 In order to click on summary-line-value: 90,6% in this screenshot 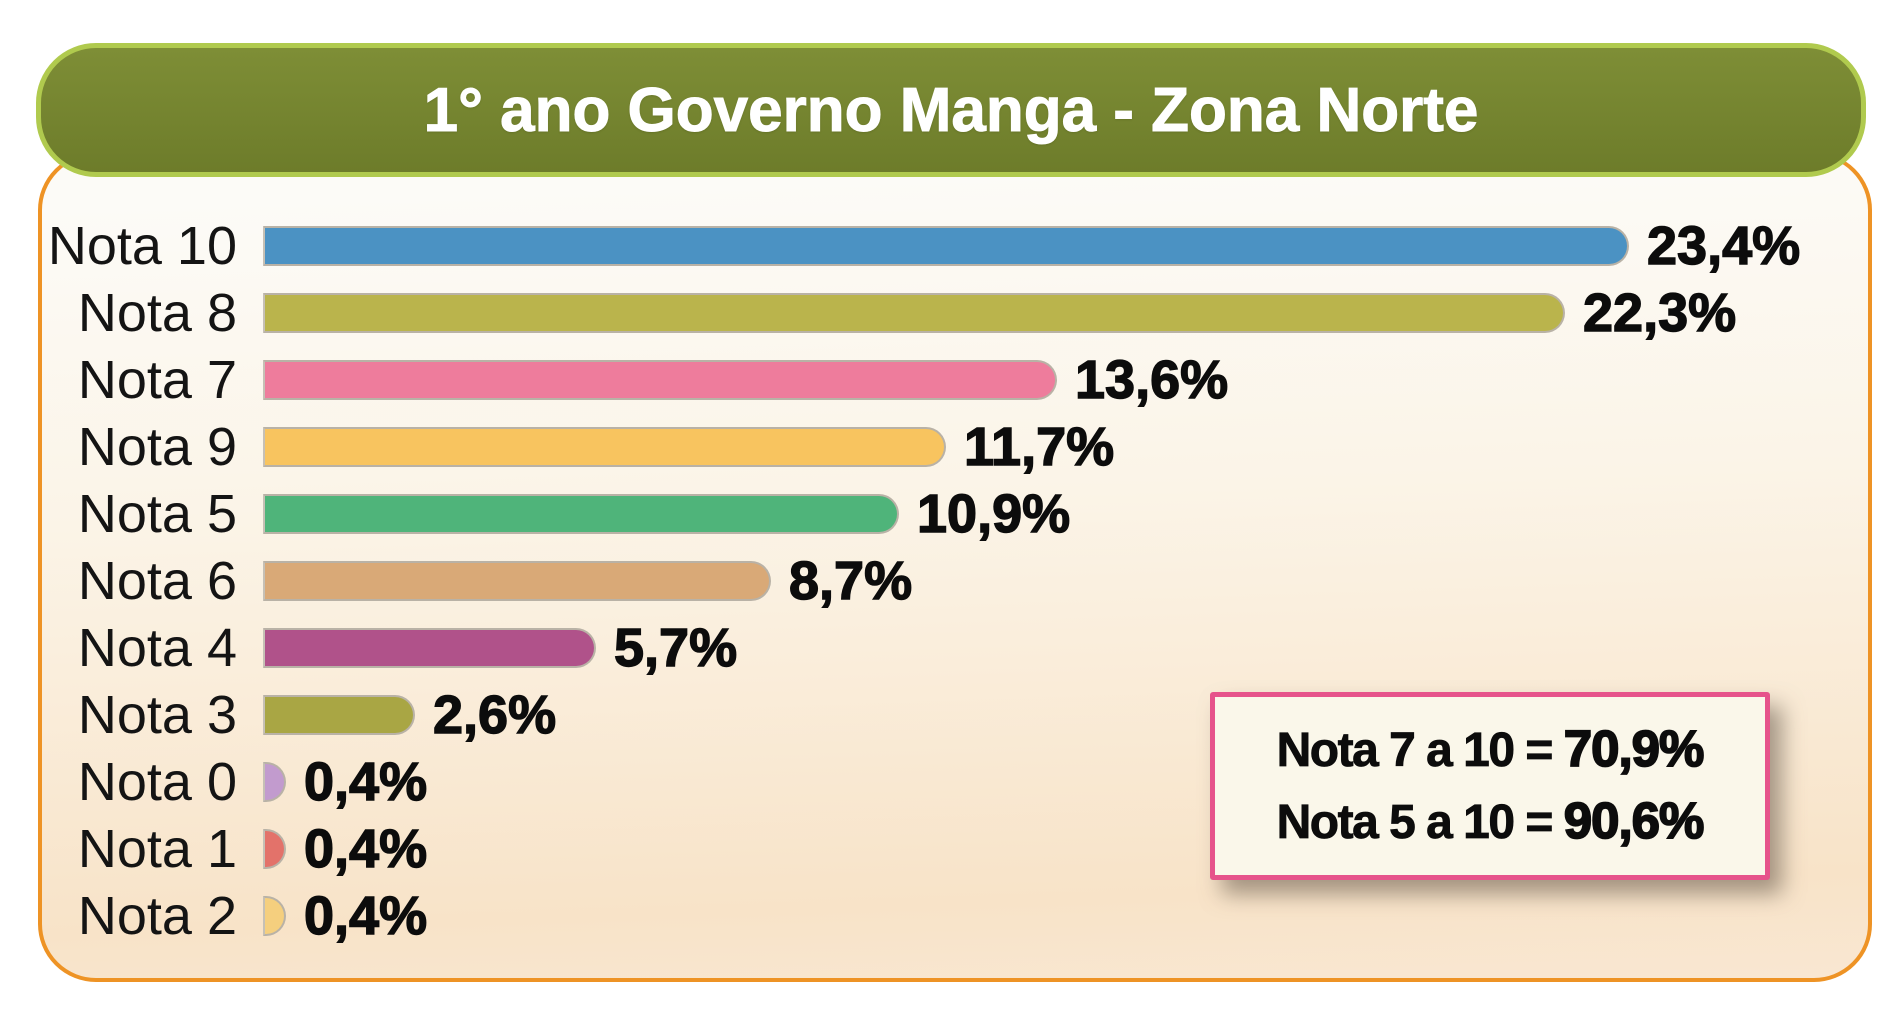, I will do `click(1634, 820)`.